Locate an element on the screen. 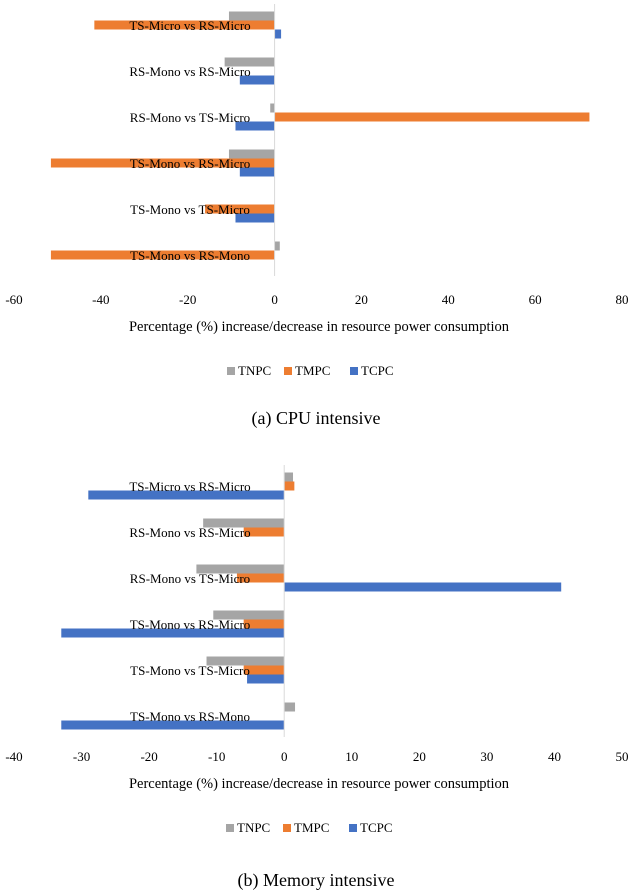  x-tick-label: 60 is located at coordinates (535, 299).